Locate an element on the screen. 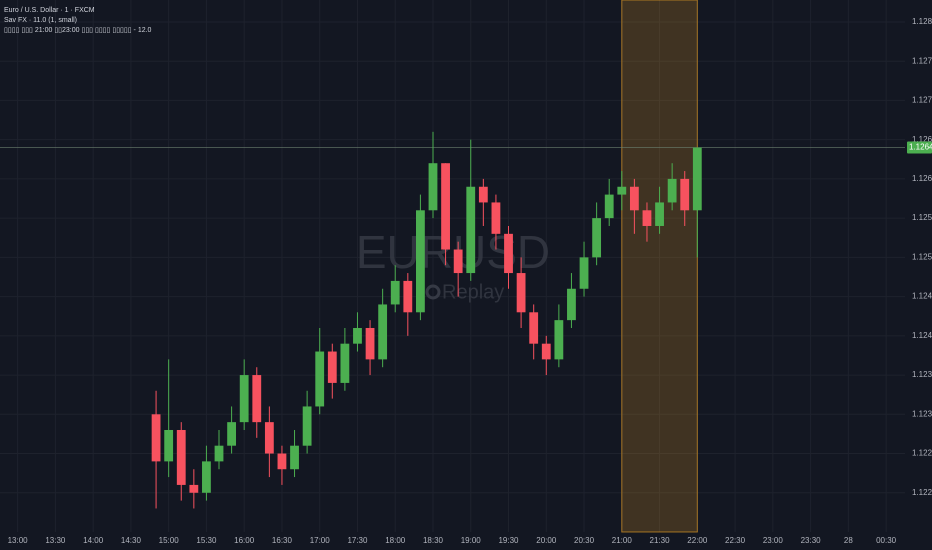  y-tick-label: 1.12700 is located at coordinates (922, 100).